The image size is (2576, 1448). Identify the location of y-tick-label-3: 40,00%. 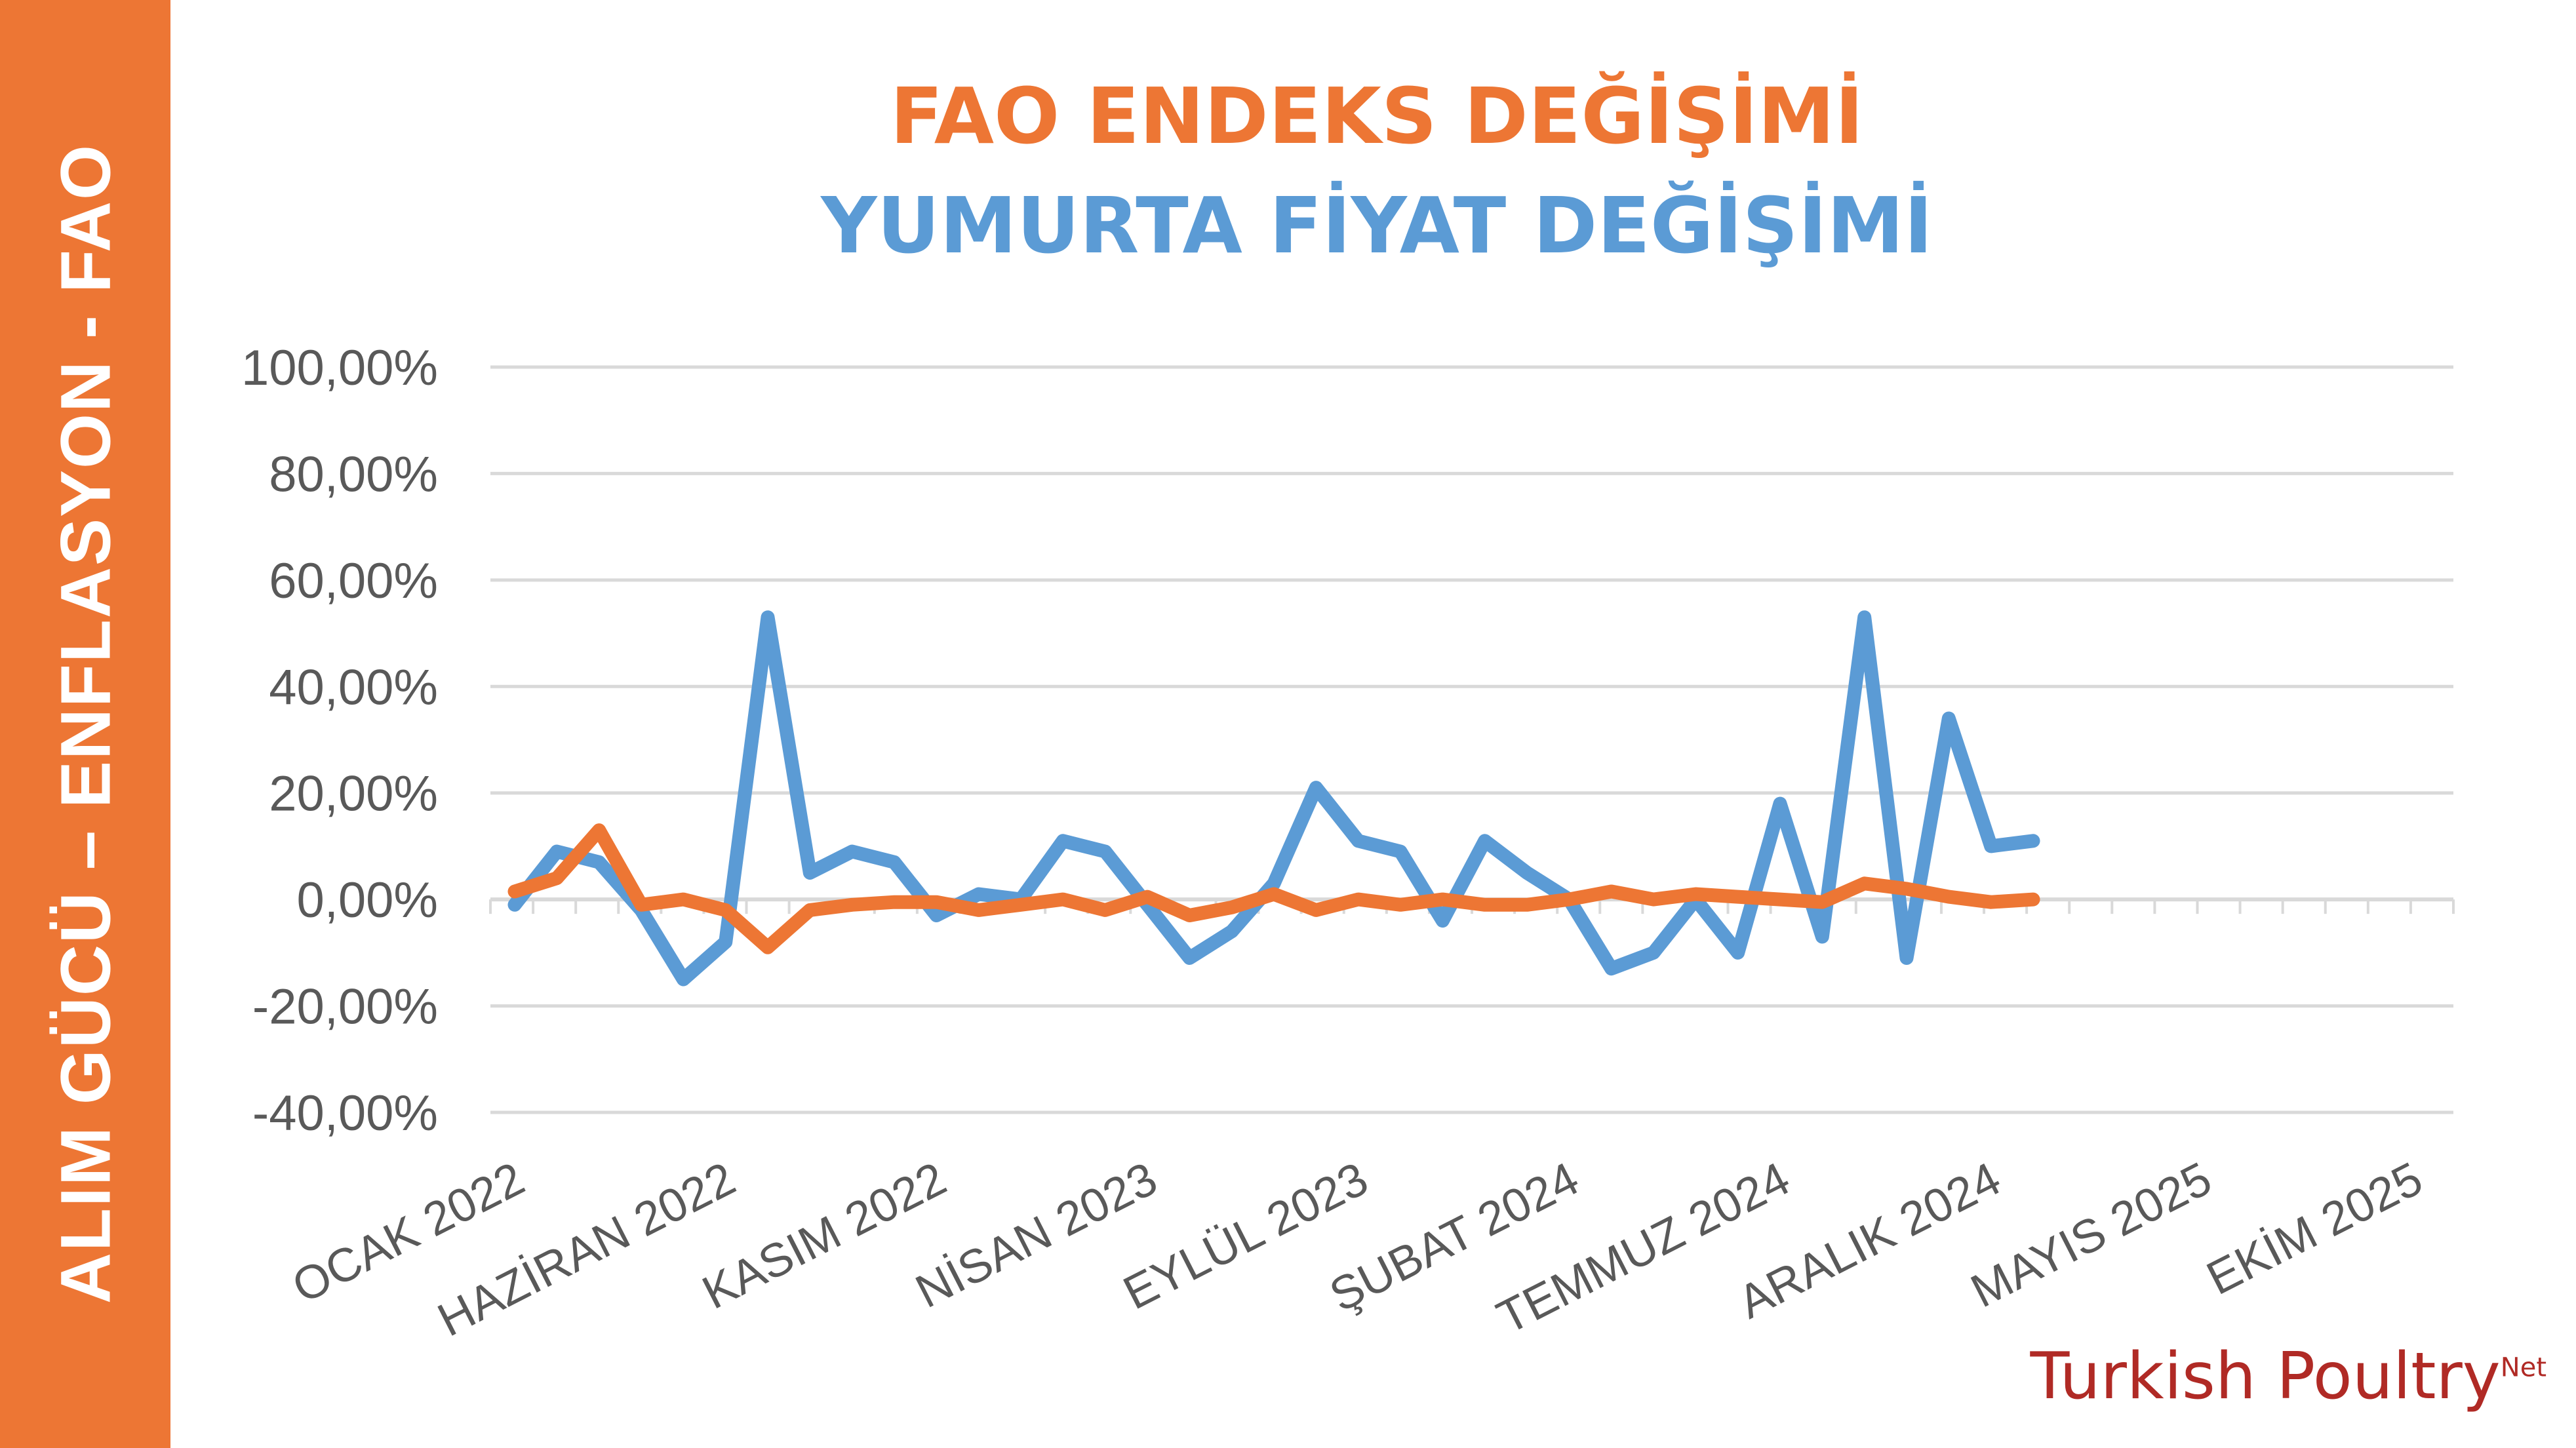
(353, 687).